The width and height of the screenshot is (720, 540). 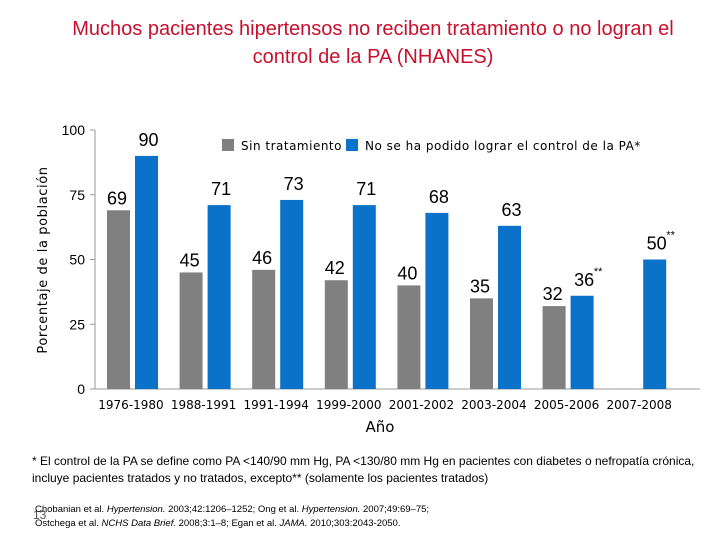 What do you see at coordinates (335, 268) in the screenshot?
I see `data-label-sin-tratamiento: 42` at bounding box center [335, 268].